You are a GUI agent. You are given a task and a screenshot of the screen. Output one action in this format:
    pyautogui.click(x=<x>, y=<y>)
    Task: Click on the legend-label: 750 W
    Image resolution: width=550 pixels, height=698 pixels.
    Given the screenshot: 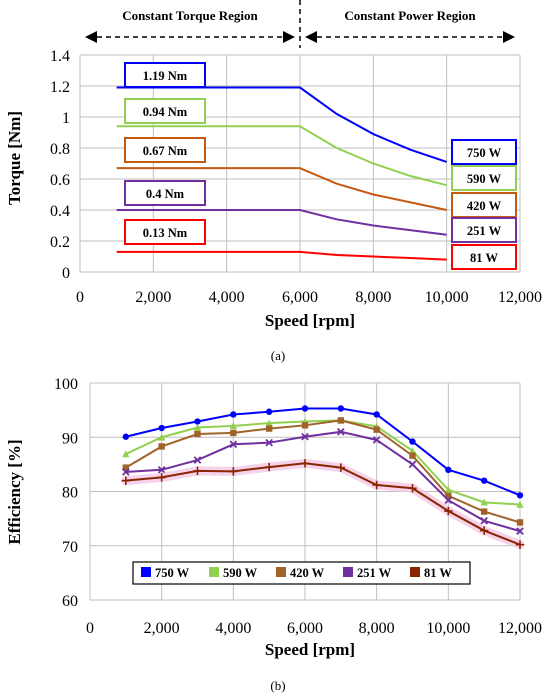 What is the action you would take?
    pyautogui.click(x=172, y=573)
    